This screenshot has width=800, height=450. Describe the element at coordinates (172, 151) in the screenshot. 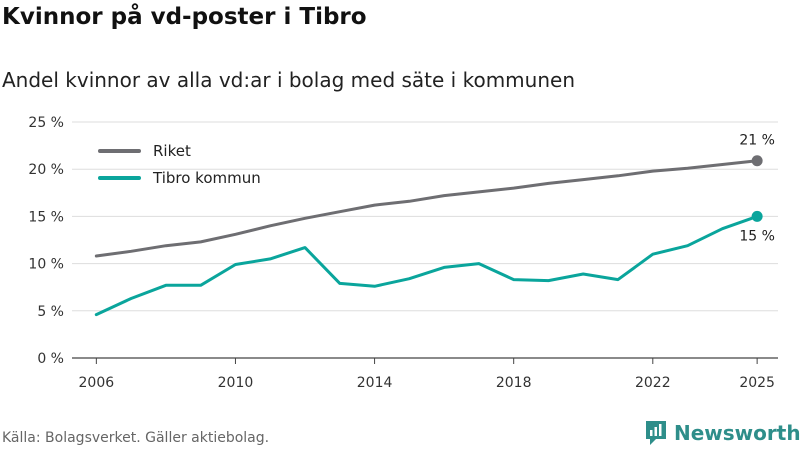

I see `legend-label: Riket` at that location.